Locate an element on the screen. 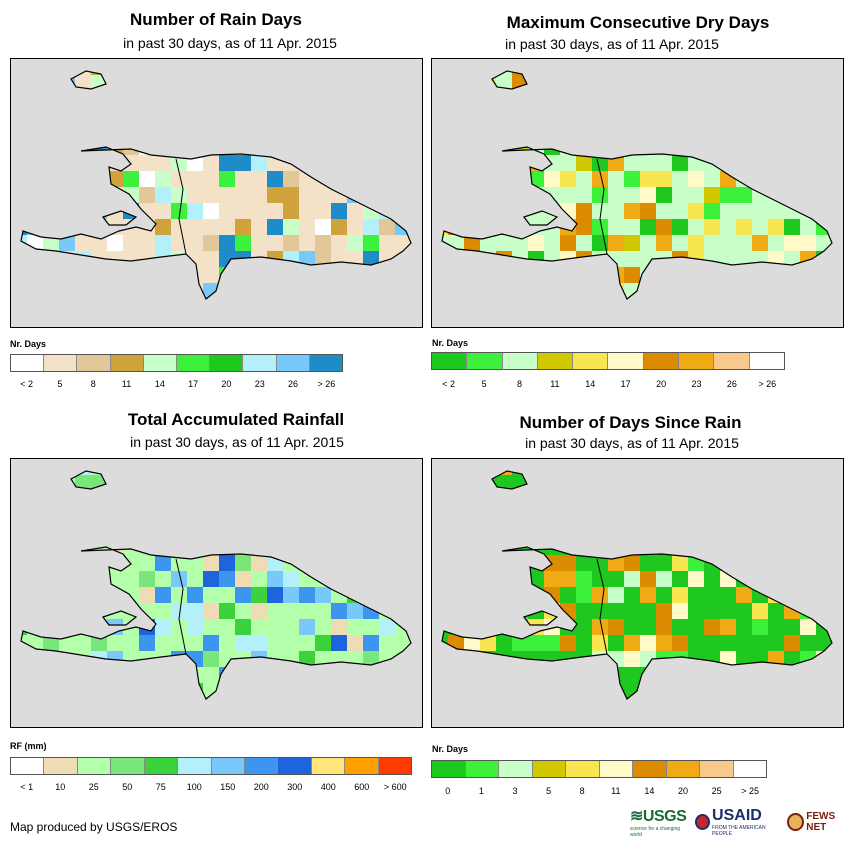 The width and height of the screenshot is (854, 845). coastline is located at coordinates (541, 618).